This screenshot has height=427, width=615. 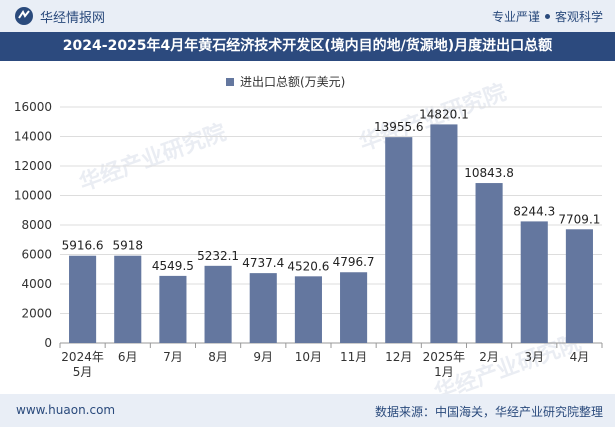 I want to click on chart-title: 2024-2025年4月年黄石经济技术开发区(境内目的地/货源地)月度进出口总额, so click(x=307, y=46).